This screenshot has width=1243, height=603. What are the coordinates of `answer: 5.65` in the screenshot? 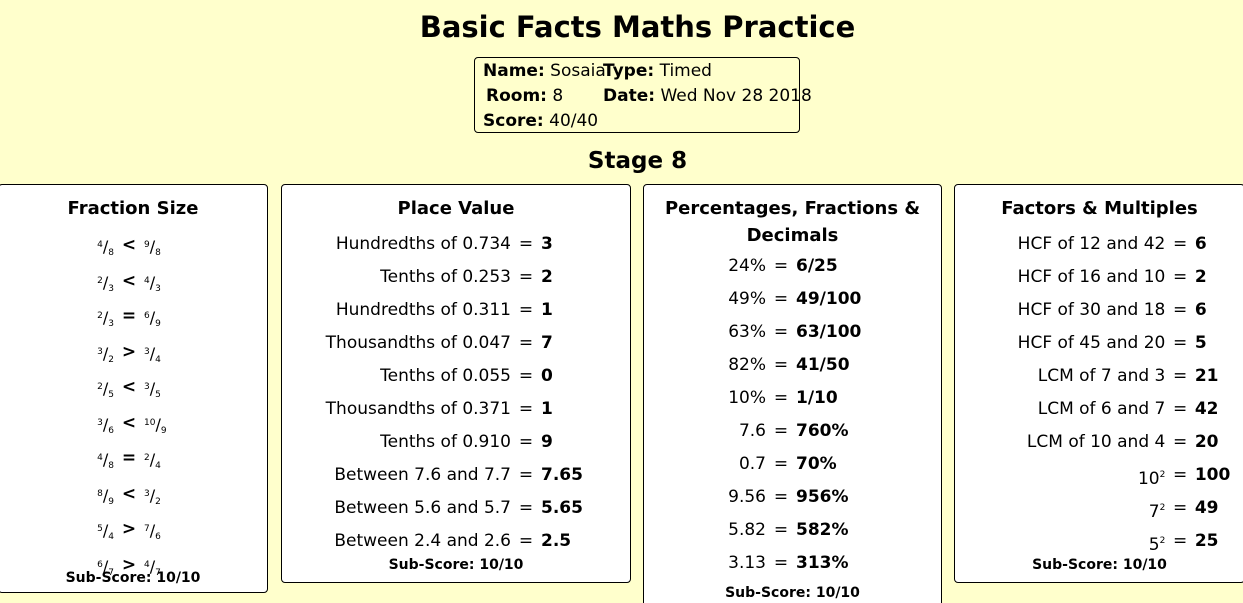 It's located at (562, 508).